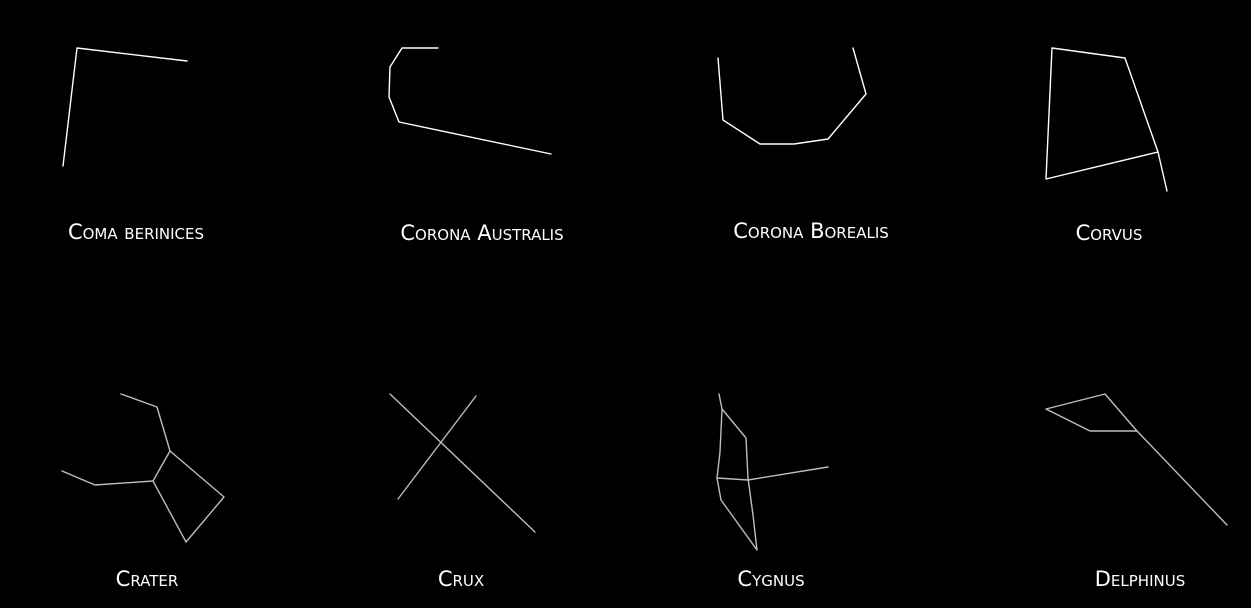  I want to click on label-corona-australis: Corona Australis, so click(481, 233).